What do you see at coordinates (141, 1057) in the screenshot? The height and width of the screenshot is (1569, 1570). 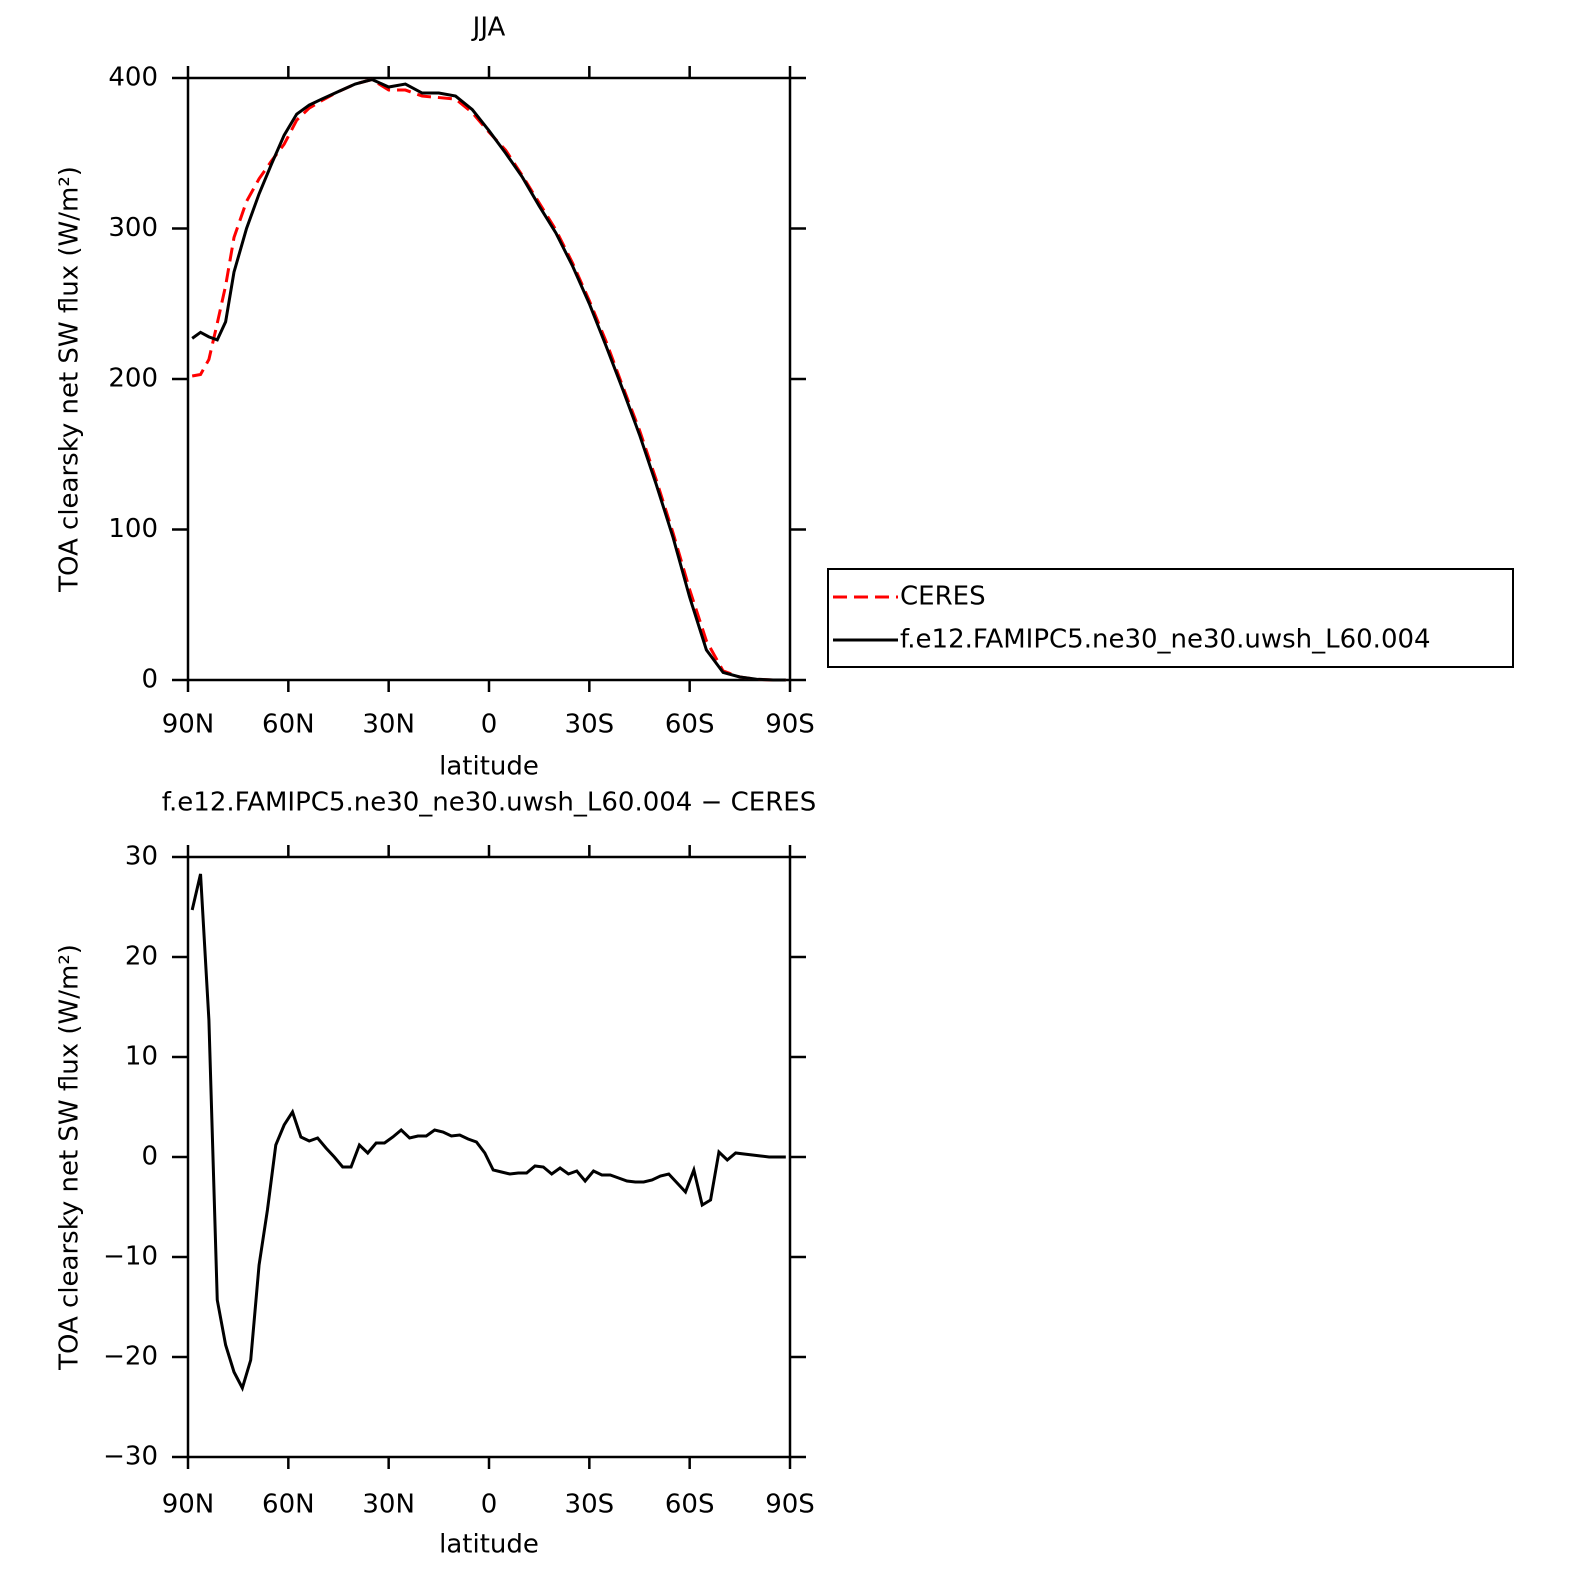 I see `y-tick-label: 10` at bounding box center [141, 1057].